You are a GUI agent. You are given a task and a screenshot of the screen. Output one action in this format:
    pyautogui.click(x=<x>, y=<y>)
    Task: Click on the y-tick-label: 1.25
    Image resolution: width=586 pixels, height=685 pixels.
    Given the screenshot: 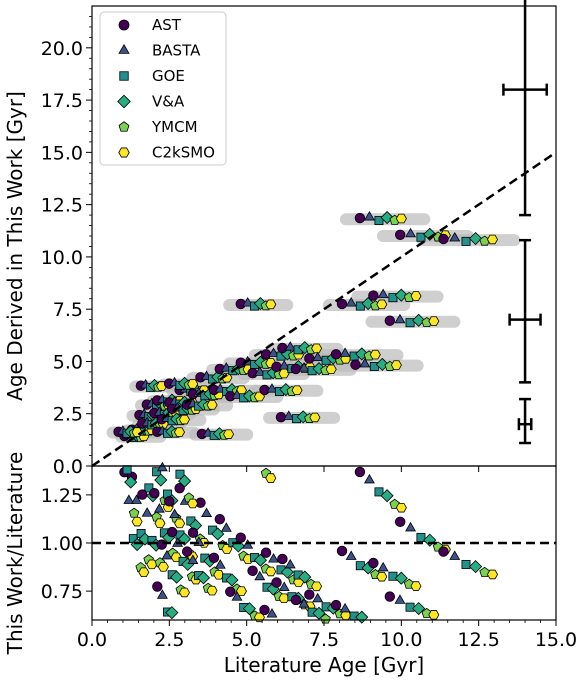 What is the action you would take?
    pyautogui.click(x=62, y=496)
    